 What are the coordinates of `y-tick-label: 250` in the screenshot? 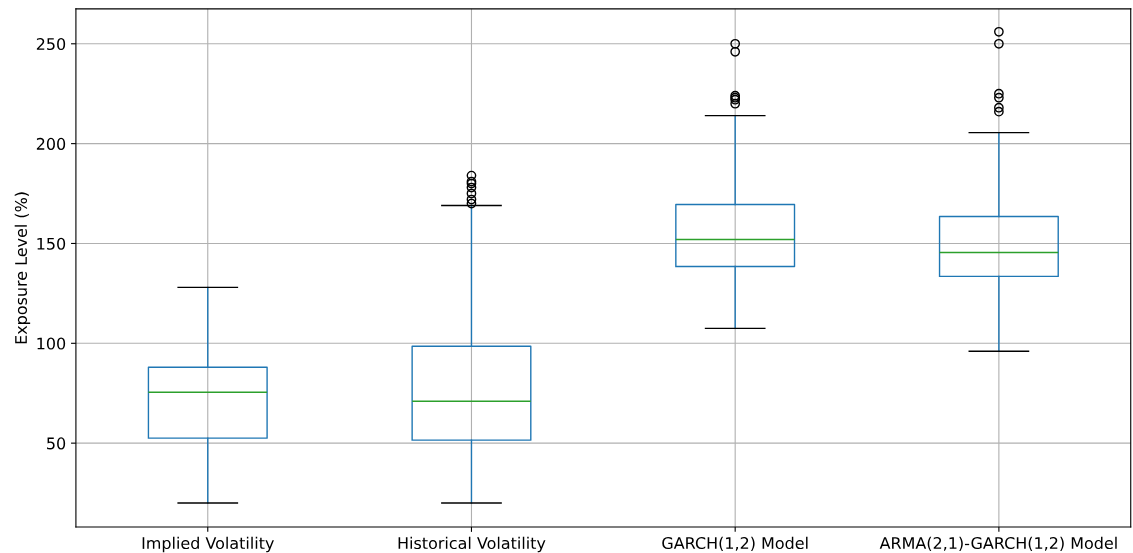 It's located at (51, 44).